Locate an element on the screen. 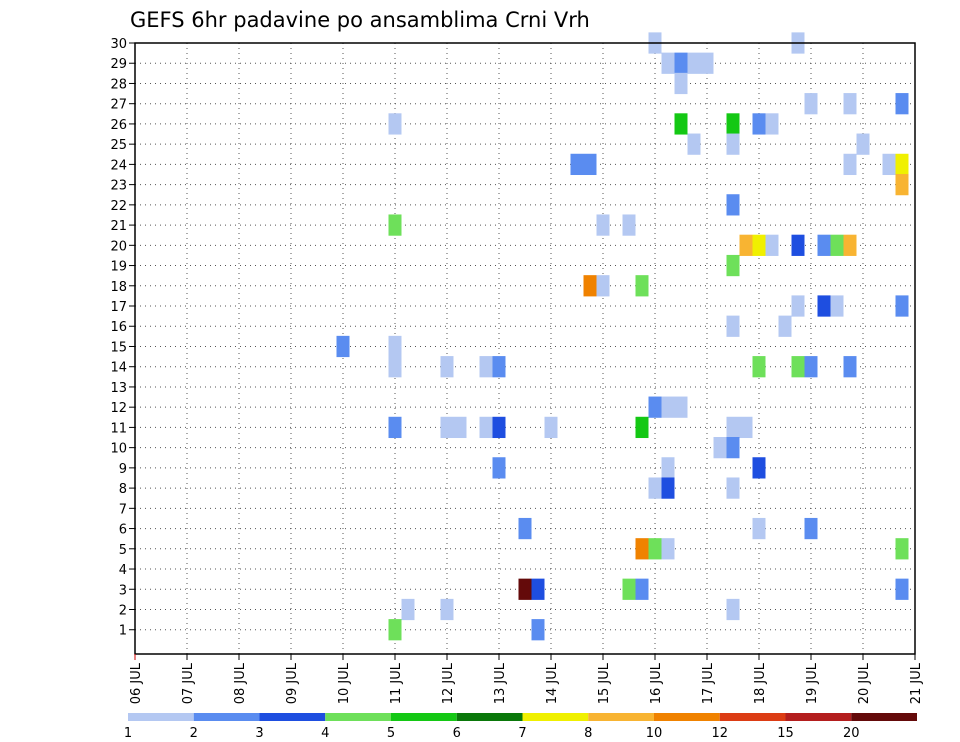 Image resolution: width=960 pixels, height=742 pixels. colorbar-label: 4 is located at coordinates (325, 733).